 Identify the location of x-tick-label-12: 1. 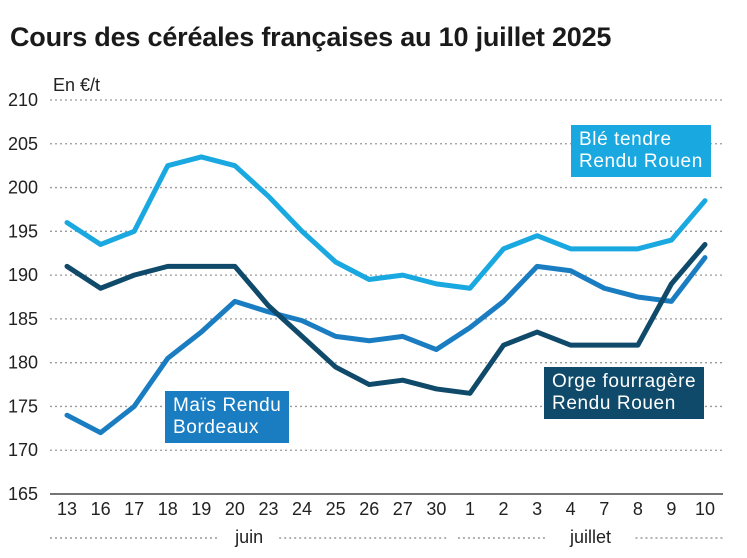
(470, 509).